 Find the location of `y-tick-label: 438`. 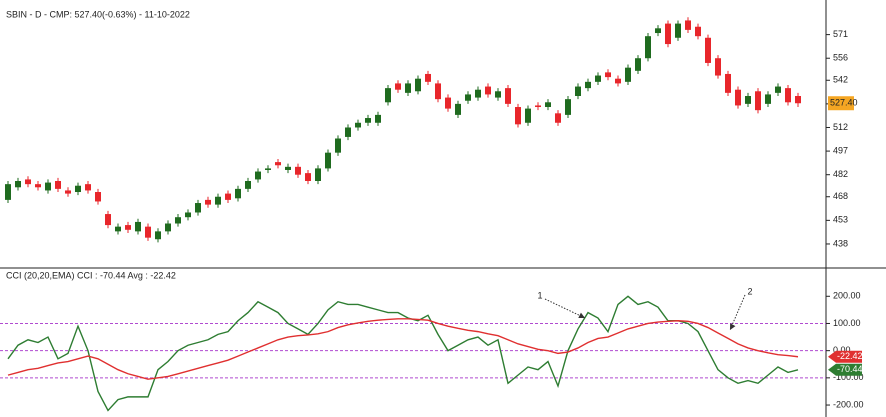

y-tick-label: 438 is located at coordinates (840, 243).